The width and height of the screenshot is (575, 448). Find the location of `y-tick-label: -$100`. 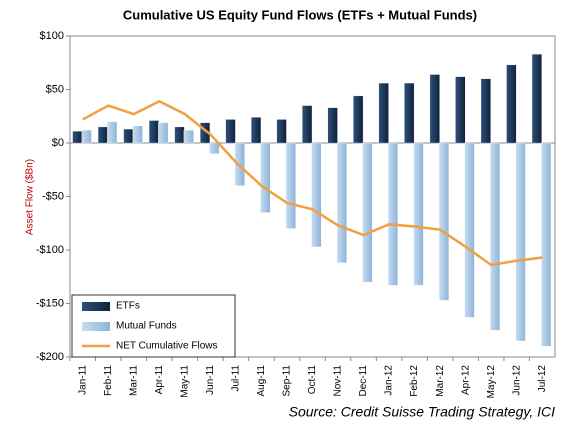

y-tick-label: -$100 is located at coordinates (50, 250).